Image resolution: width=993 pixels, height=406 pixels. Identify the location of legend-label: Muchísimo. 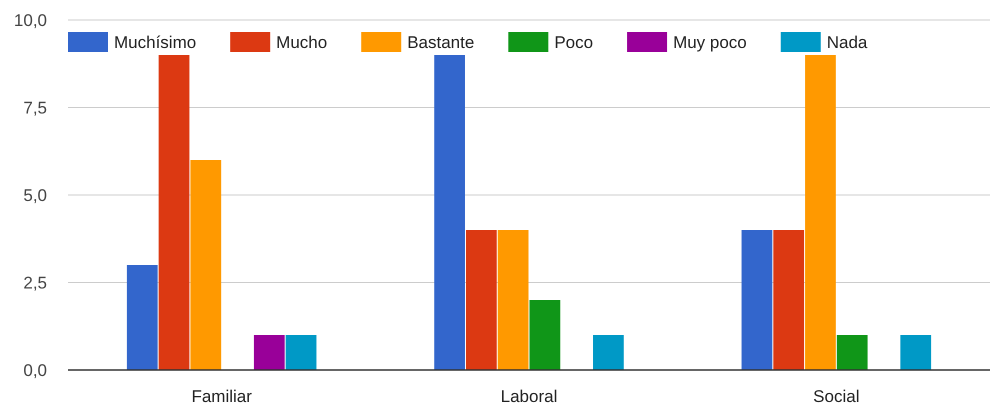
(155, 42).